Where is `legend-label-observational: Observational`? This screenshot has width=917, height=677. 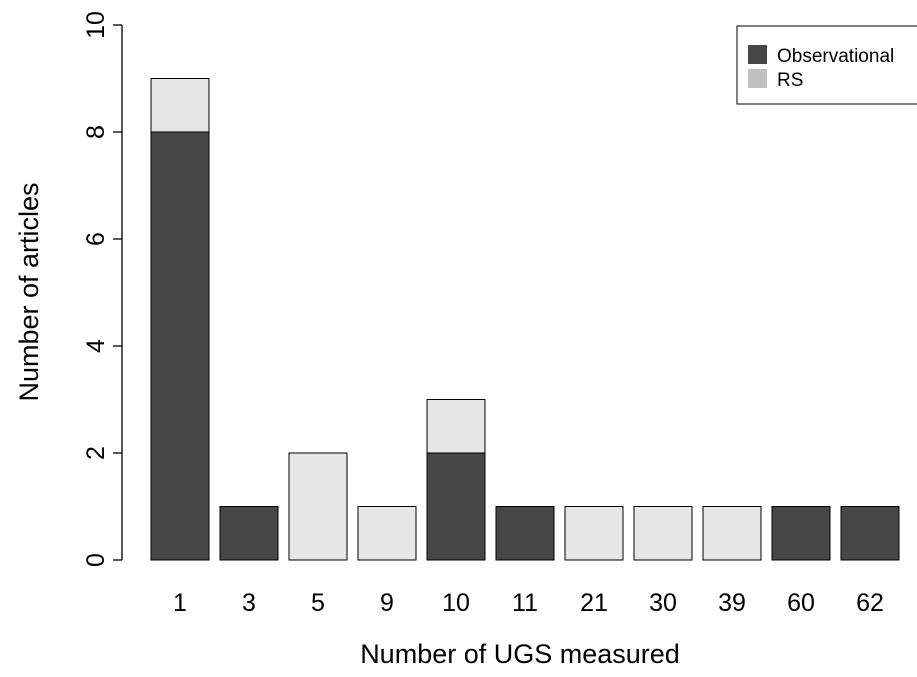 legend-label-observational: Observational is located at coordinates (835, 56).